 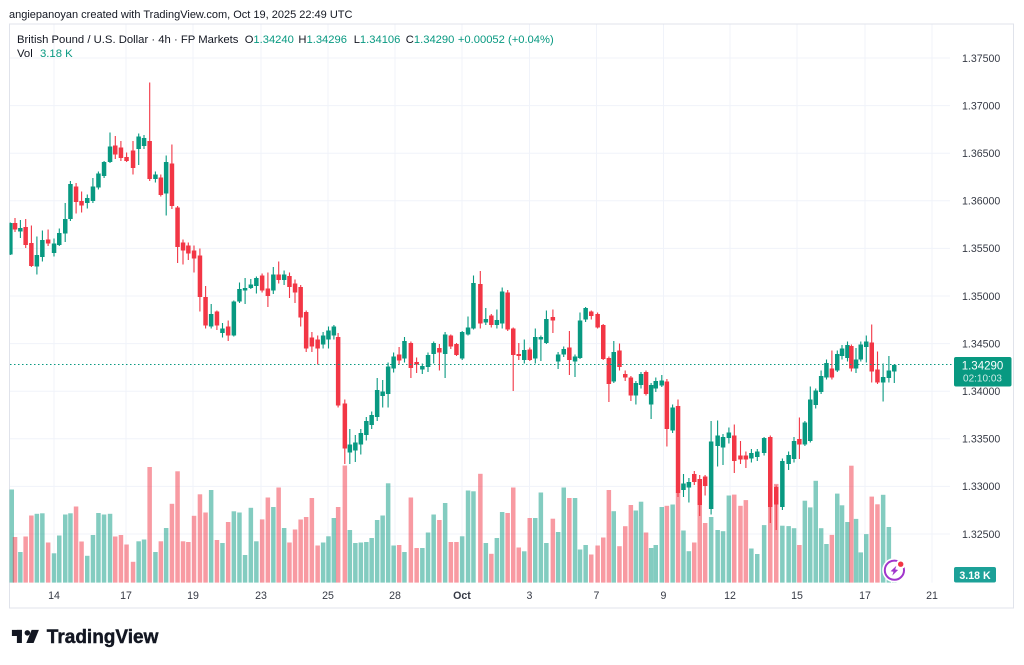 What do you see at coordinates (664, 596) in the screenshot?
I see `svg-text: 9` at bounding box center [664, 596].